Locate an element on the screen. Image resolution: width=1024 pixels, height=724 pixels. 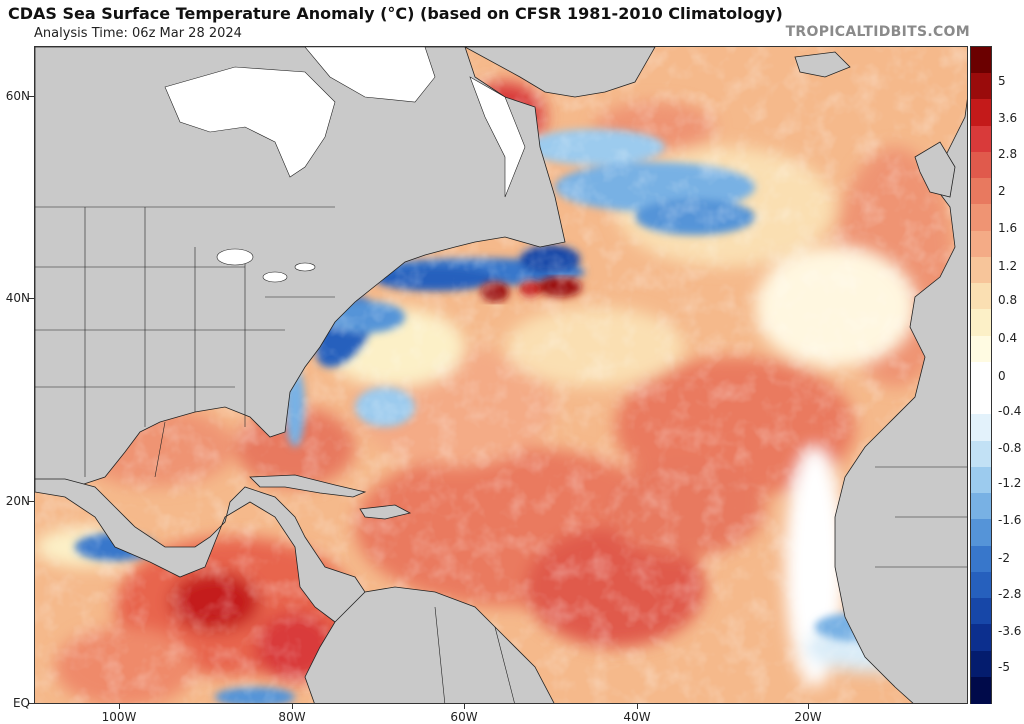
lon-label-20w: 20W is located at coordinates (808, 717).